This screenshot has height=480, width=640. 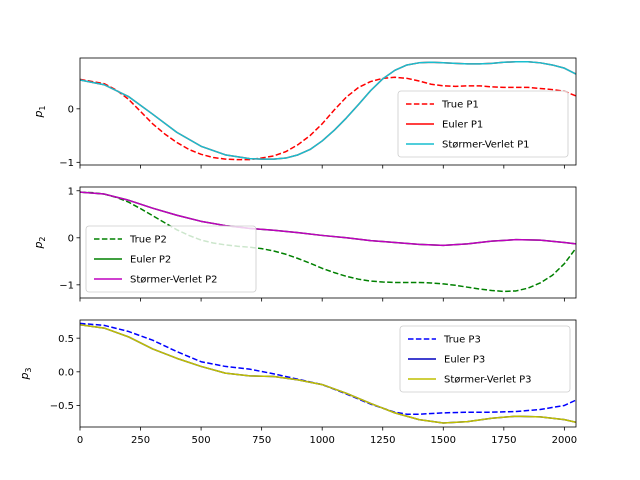 I want to click on legend: True P2 Euler P2 Størmer-Verlet P2, so click(x=171, y=259).